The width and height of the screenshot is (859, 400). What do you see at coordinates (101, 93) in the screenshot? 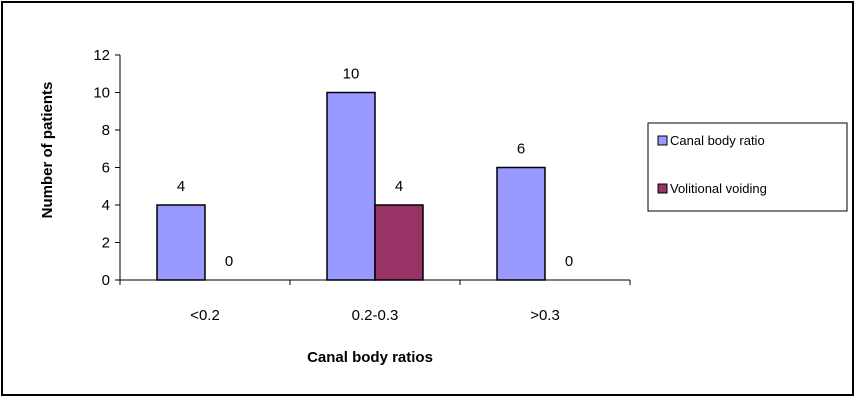
I see `y-tick-label: 10` at bounding box center [101, 93].